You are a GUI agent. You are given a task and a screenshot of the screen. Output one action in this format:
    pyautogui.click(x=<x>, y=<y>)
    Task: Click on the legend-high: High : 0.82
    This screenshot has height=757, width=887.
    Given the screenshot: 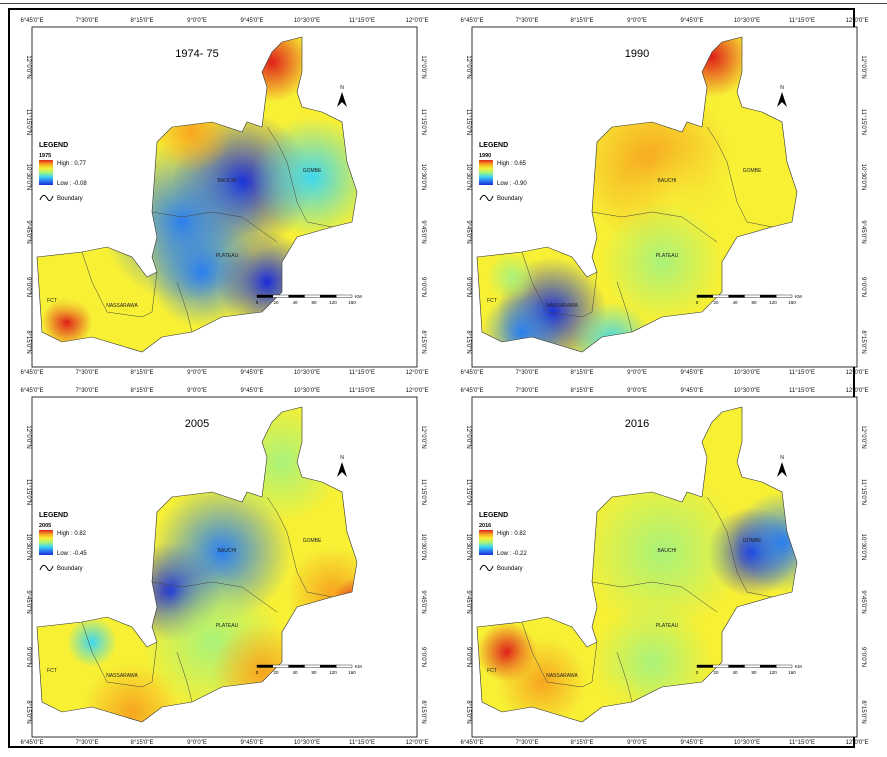 What is the action you would take?
    pyautogui.click(x=72, y=534)
    